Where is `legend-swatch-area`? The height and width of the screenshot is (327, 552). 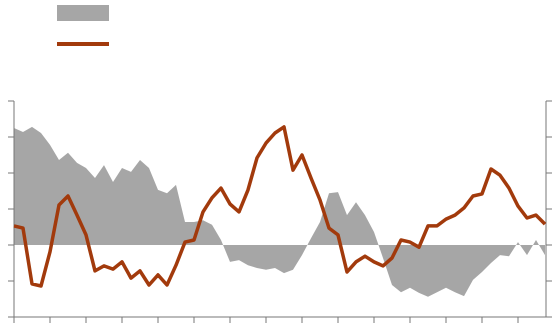
legend-swatch-area is located at coordinates (83, 13).